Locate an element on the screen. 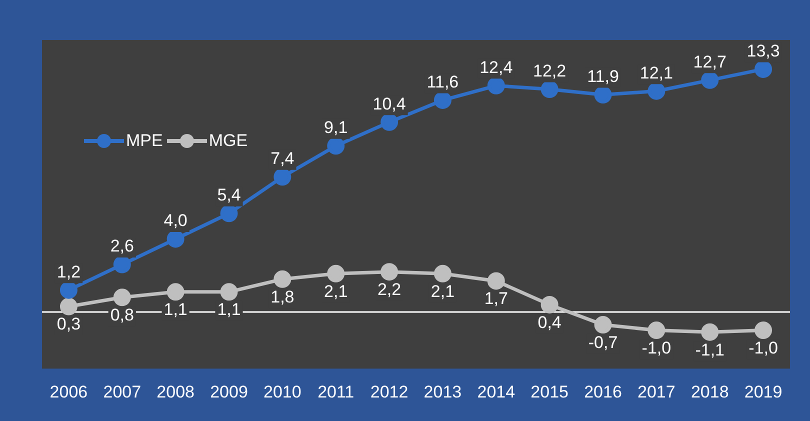 The image size is (810, 421). data-label: 0,8 is located at coordinates (122, 315).